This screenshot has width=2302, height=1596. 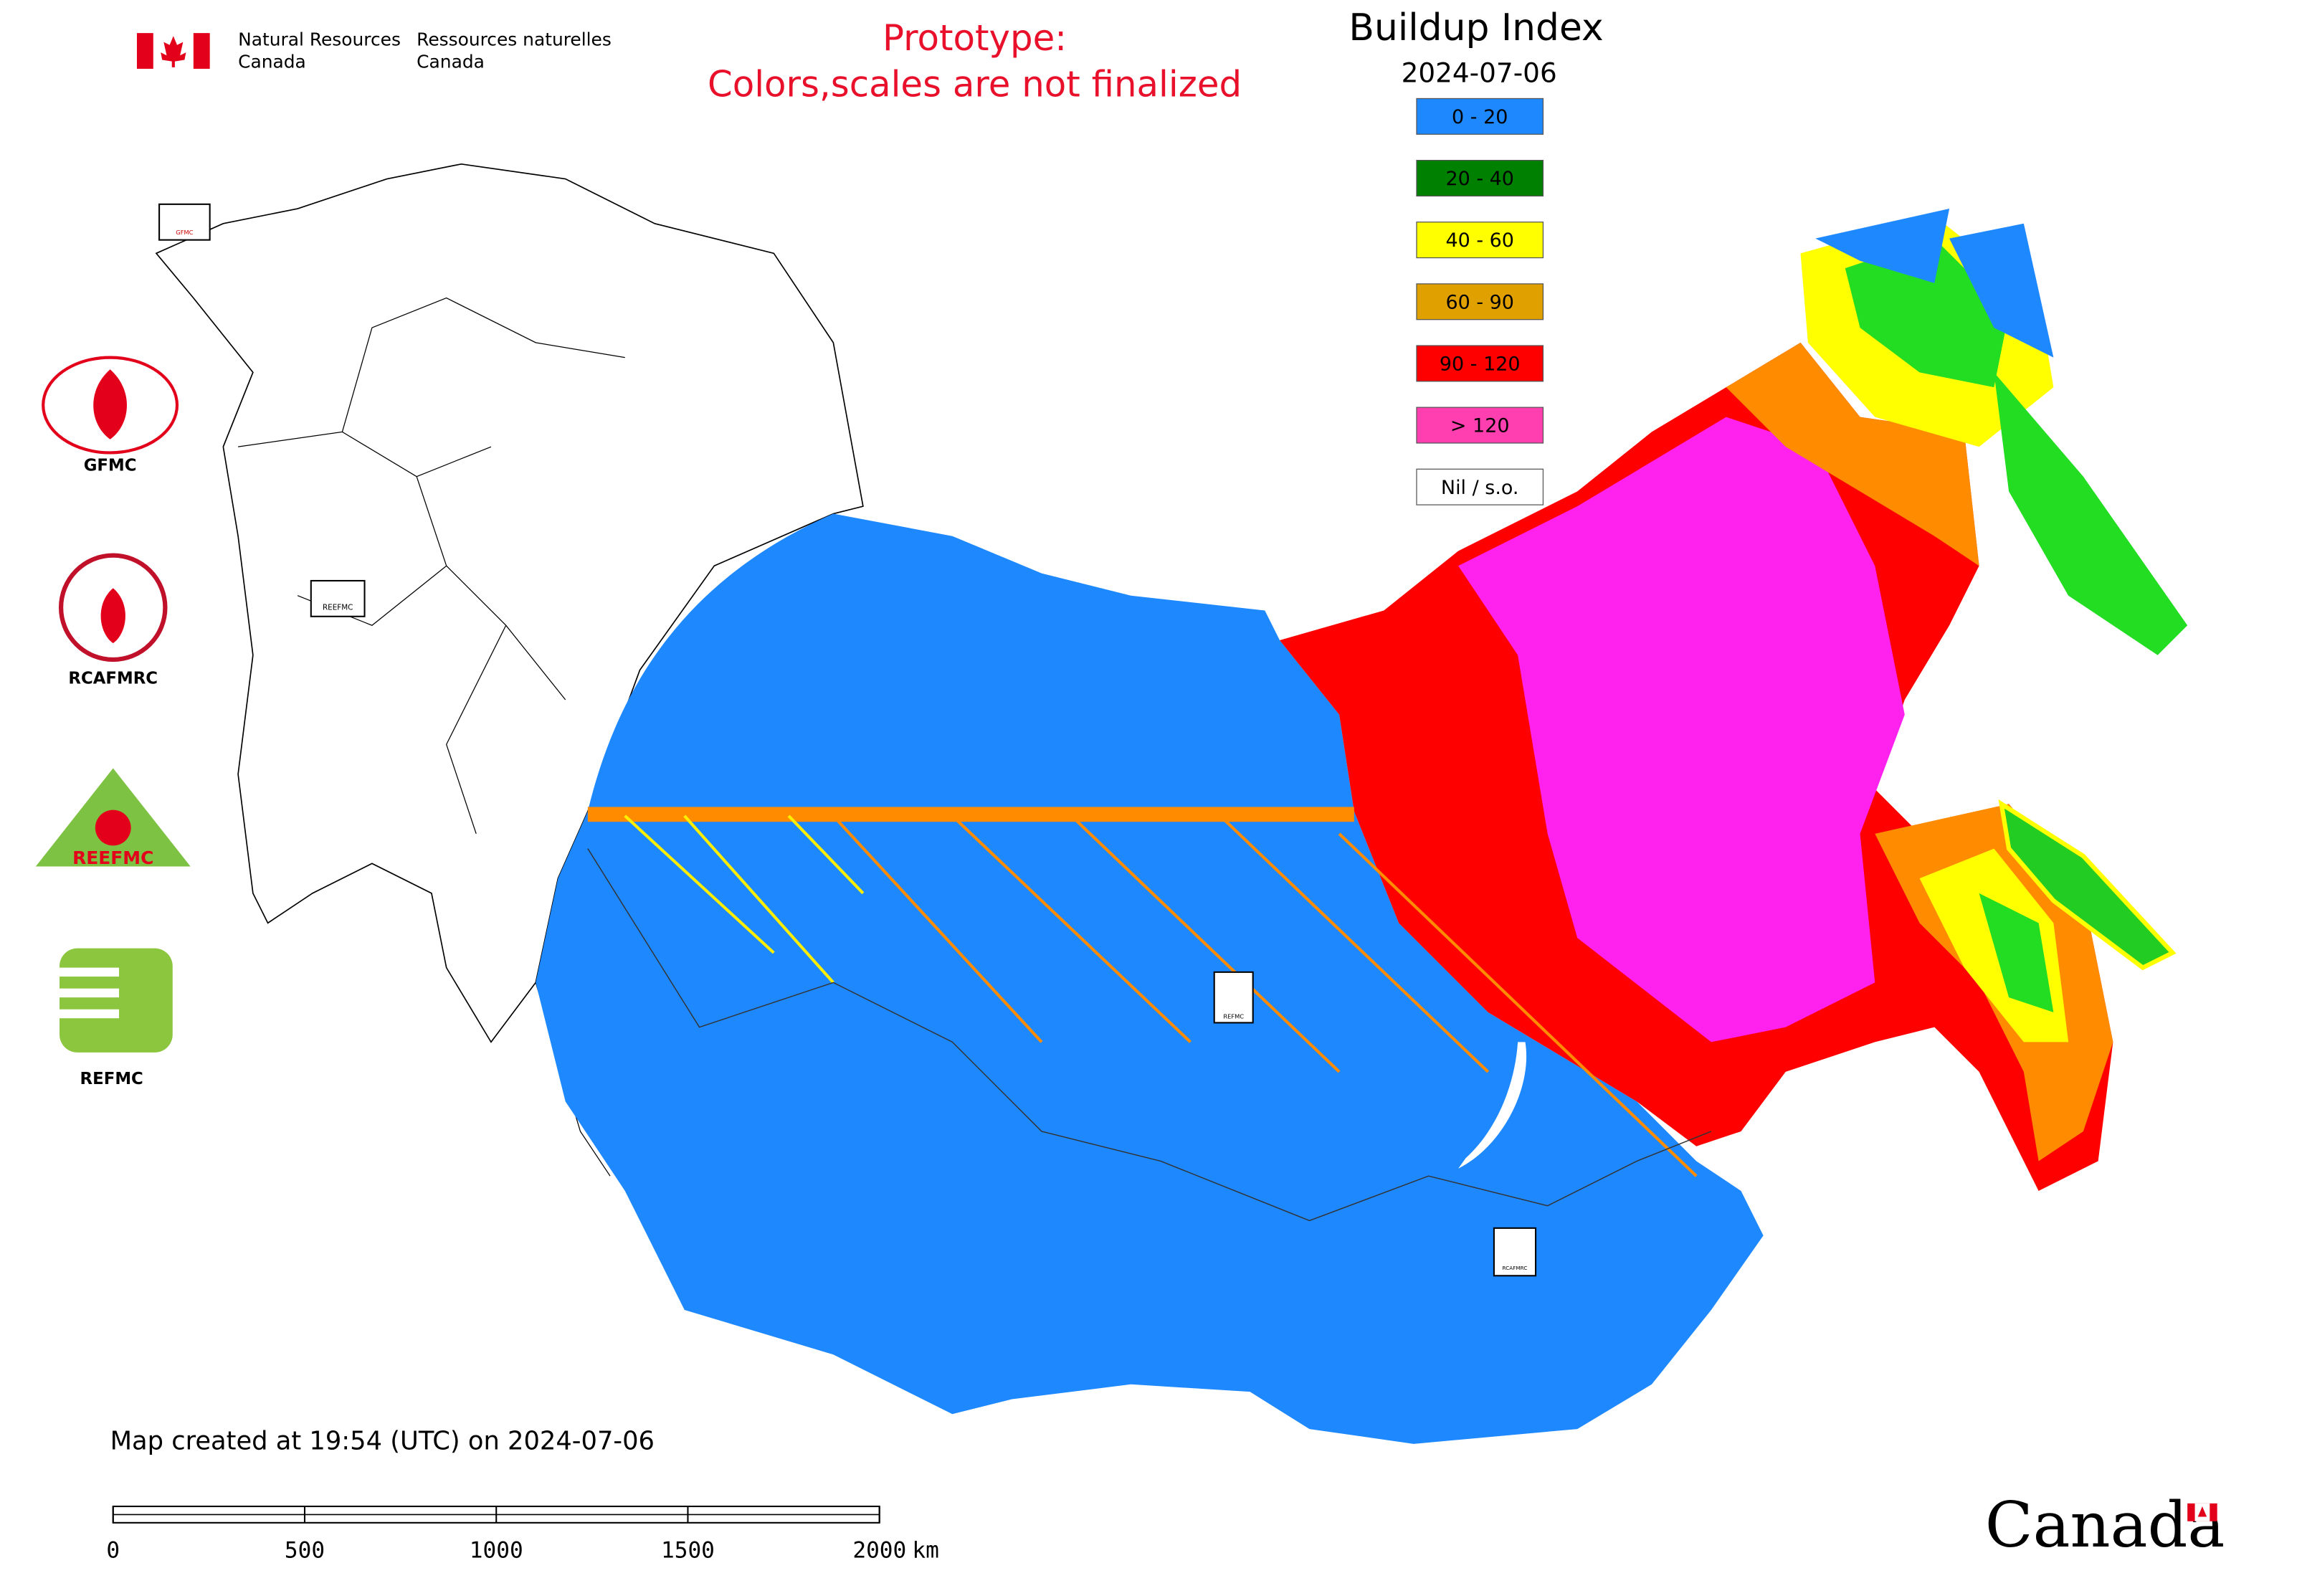 What do you see at coordinates (971, 814) in the screenshot?
I see `swath-band` at bounding box center [971, 814].